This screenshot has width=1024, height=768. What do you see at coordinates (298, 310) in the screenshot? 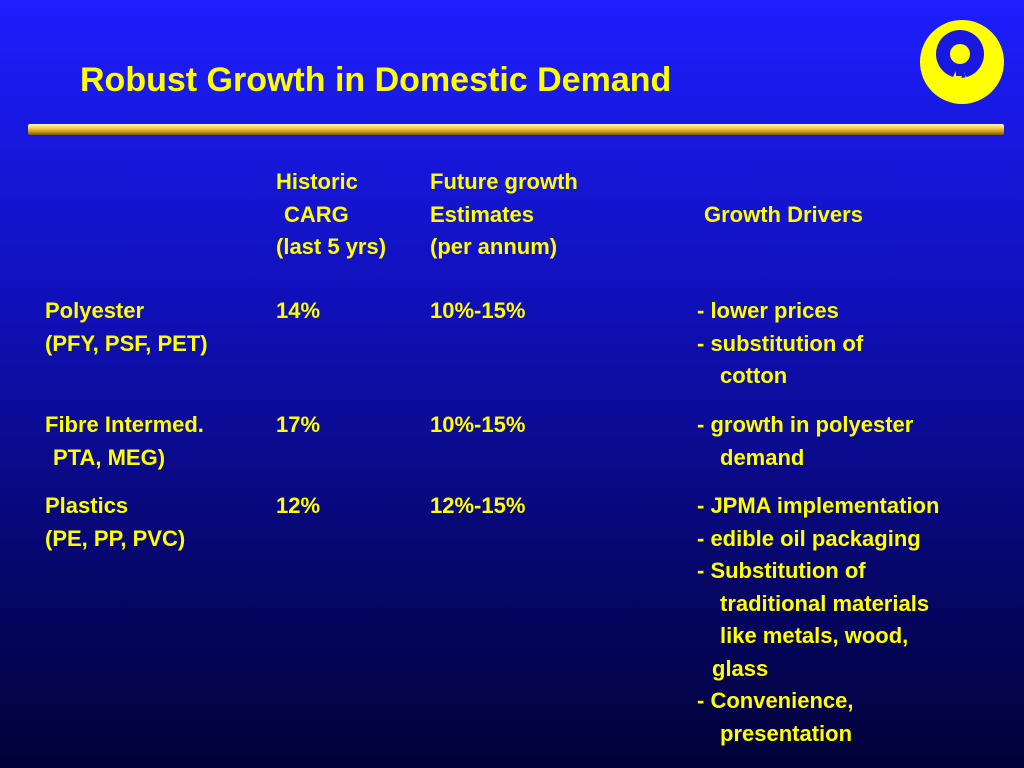
I see `row-polyester-historic: 14%` at bounding box center [298, 310].